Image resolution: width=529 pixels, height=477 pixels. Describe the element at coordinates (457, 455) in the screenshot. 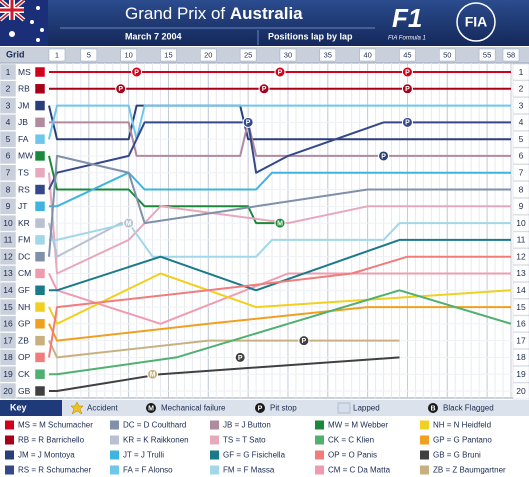

I see `key-label: GB = G Bruni` at that location.